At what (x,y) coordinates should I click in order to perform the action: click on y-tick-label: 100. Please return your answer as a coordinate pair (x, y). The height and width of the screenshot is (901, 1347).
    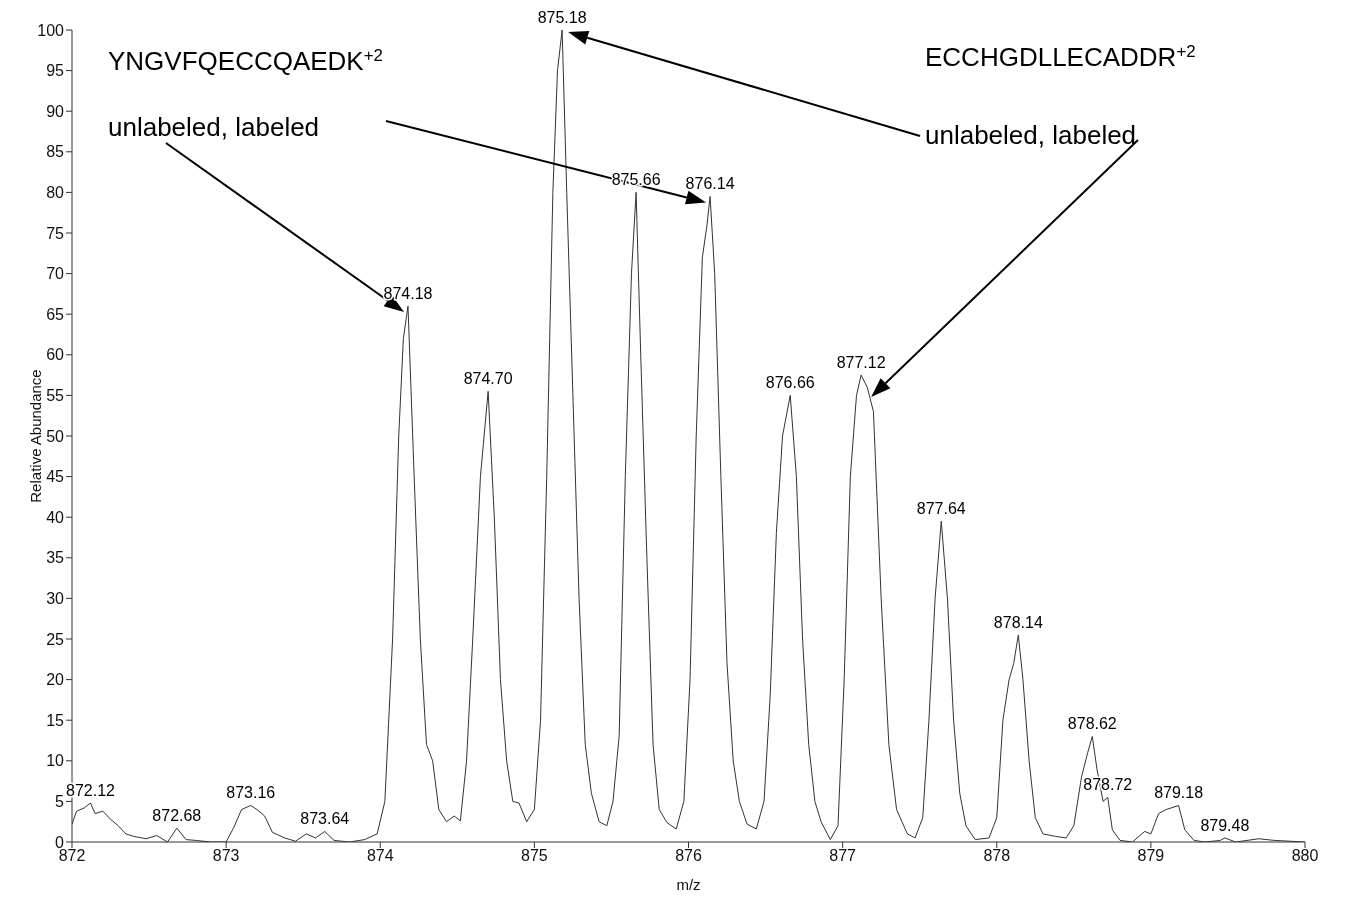
    Looking at the image, I should click on (51, 30).